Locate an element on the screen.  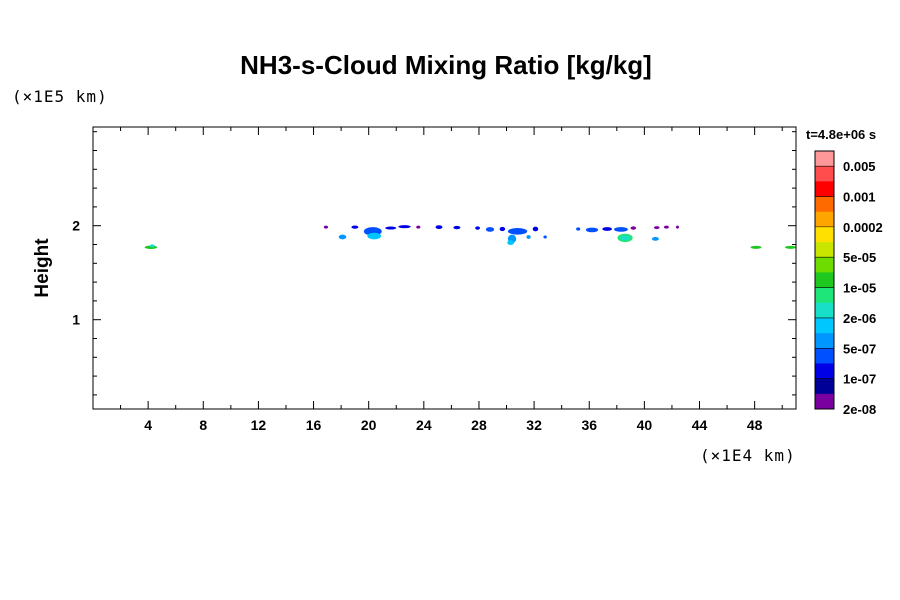
x-tick-label: 24 is located at coordinates (424, 425).